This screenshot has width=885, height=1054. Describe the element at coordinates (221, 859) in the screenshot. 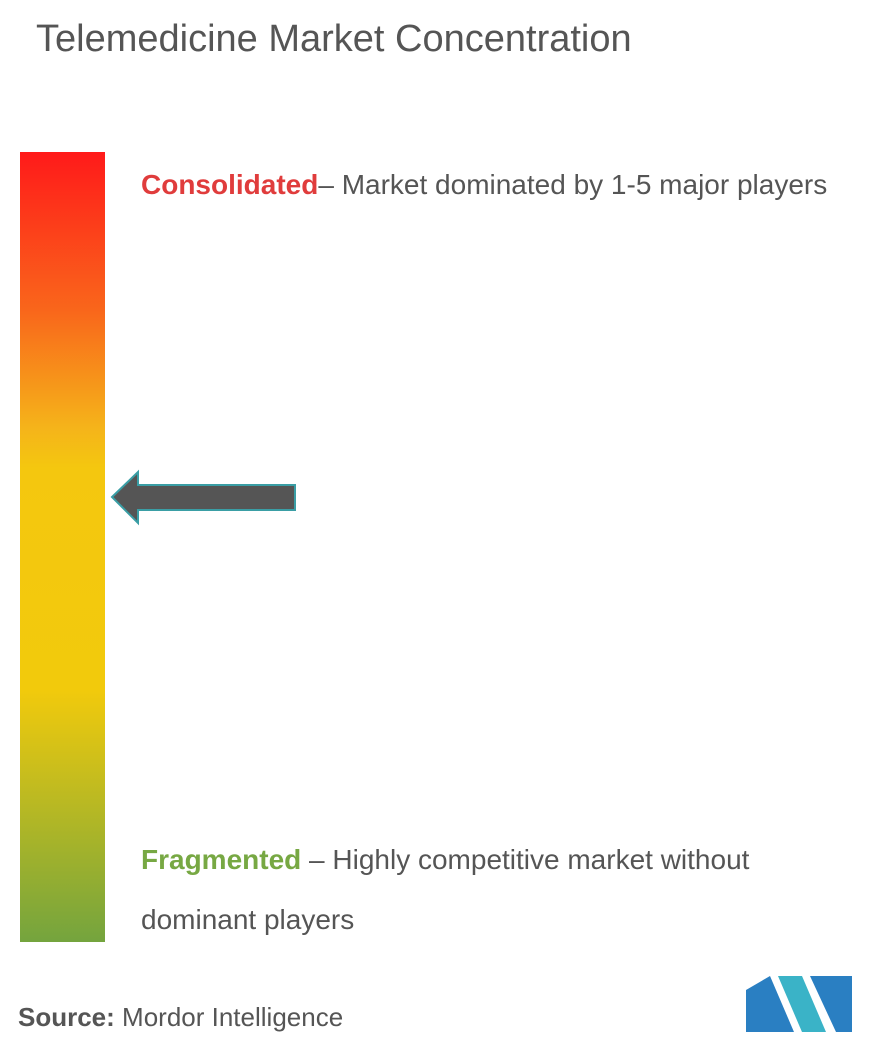

I see `fragmented-label: Fragmented` at that location.